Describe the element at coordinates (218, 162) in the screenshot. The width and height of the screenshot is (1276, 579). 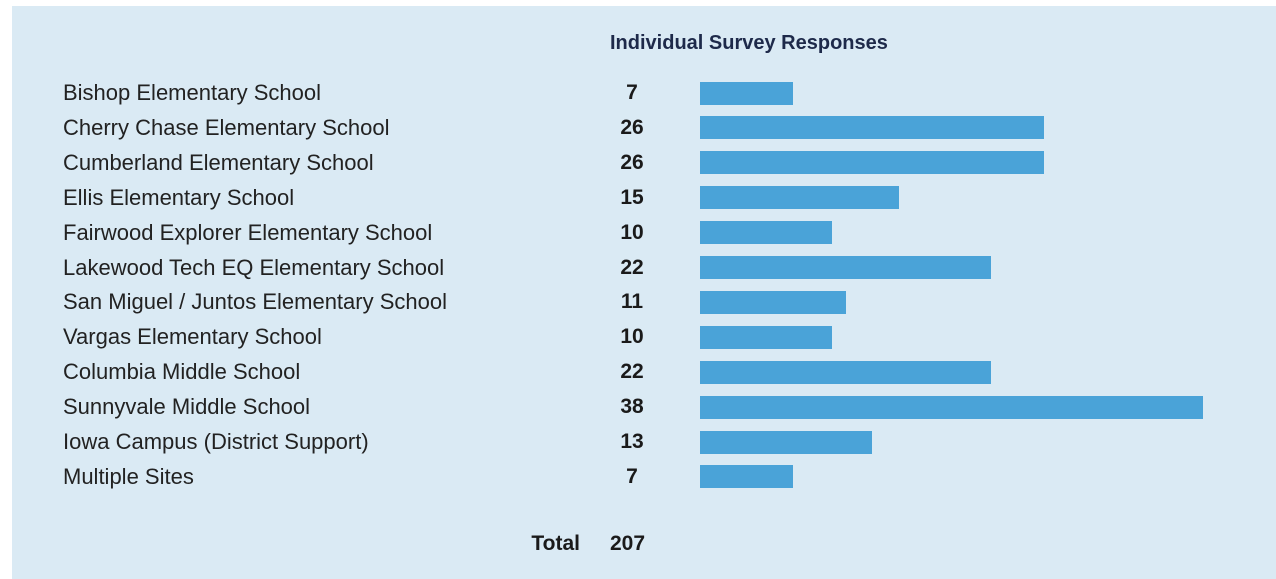
I see `category-label: Cumberland Elementary School` at that location.